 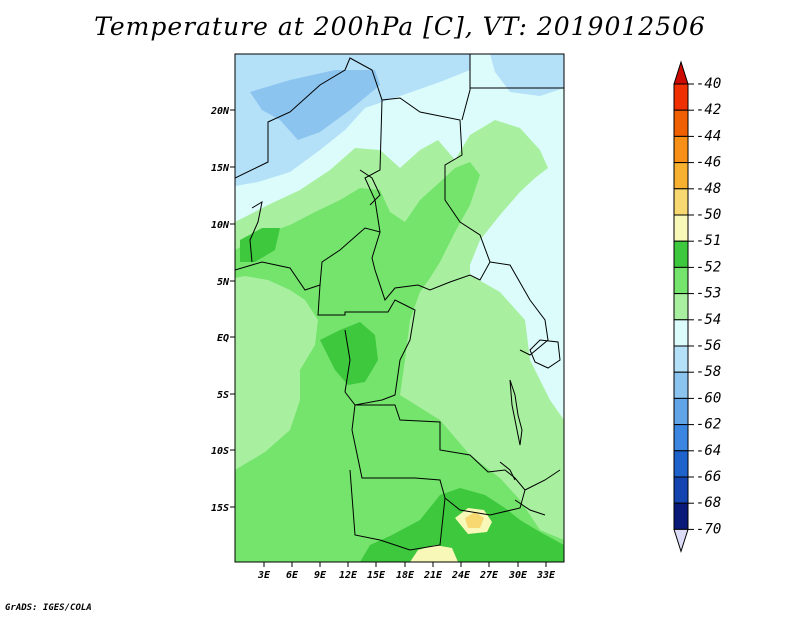 I want to click on lon-label-9e: 9E, so click(x=320, y=575).